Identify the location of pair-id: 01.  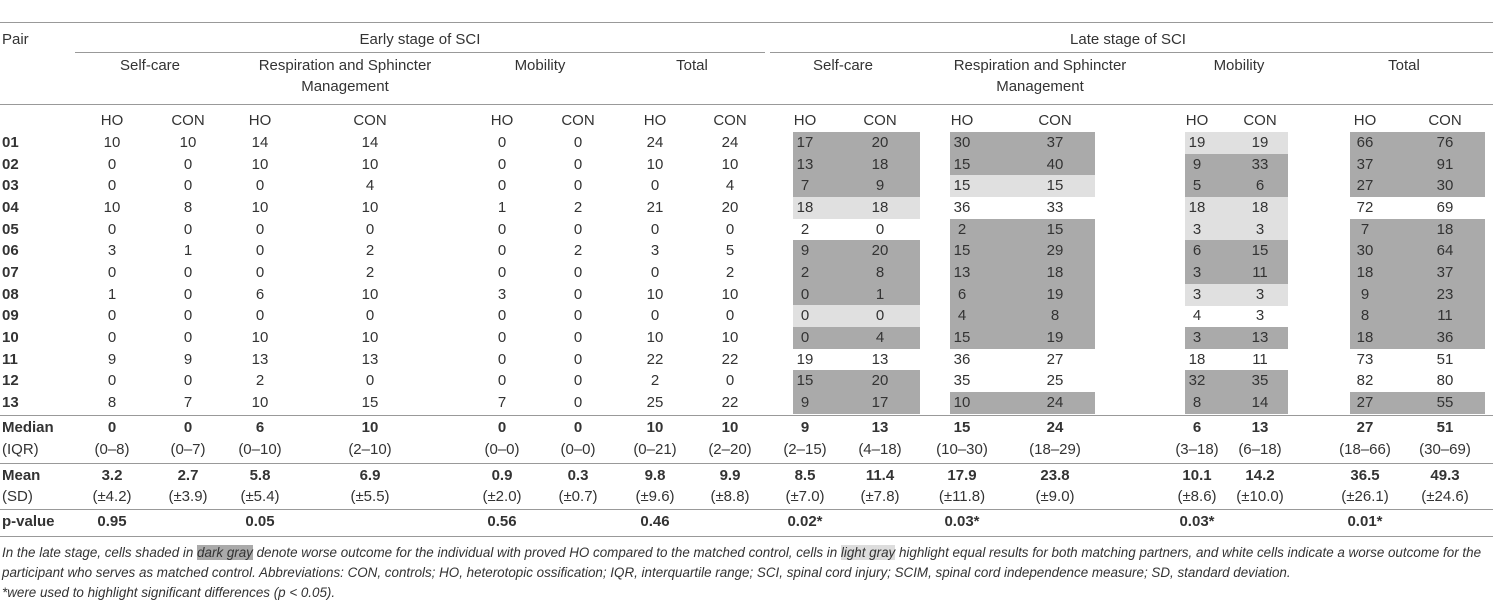
(10, 142).